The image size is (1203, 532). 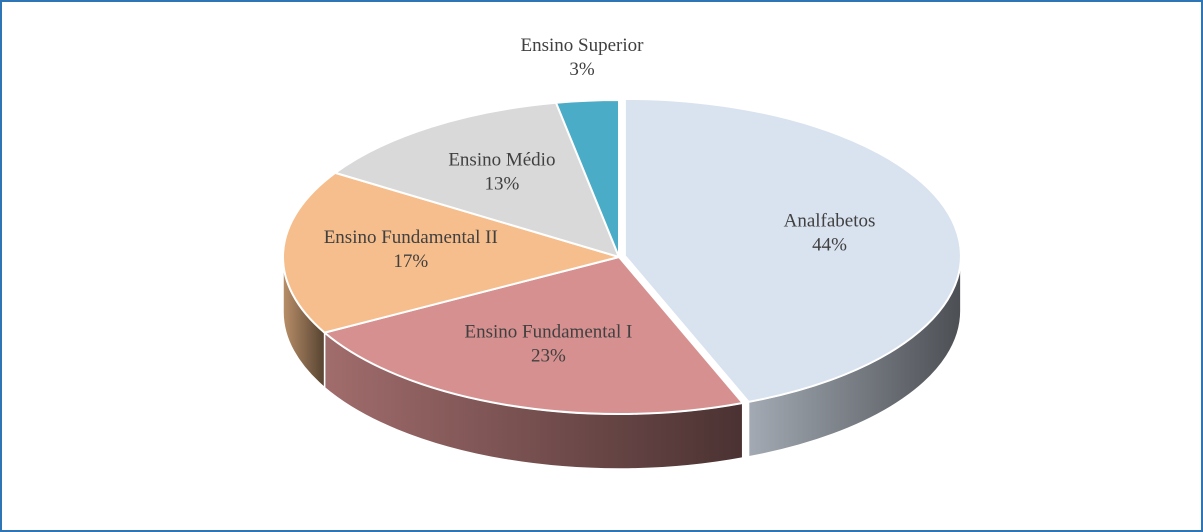 I want to click on label-name: Ensino Fundamental II, so click(x=411, y=237).